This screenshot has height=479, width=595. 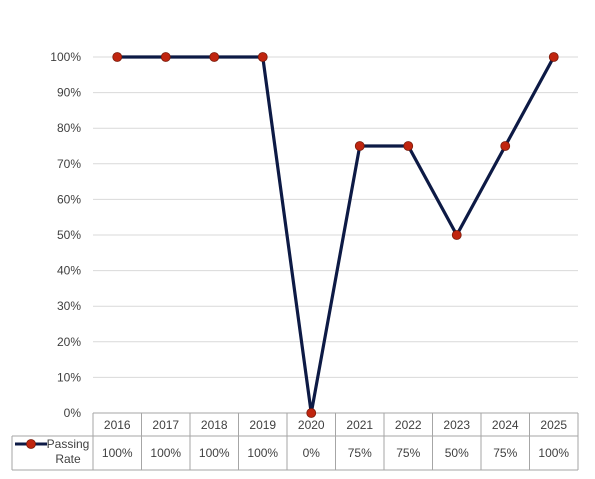 What do you see at coordinates (262, 425) in the screenshot?
I see `x-category-label: 2019` at bounding box center [262, 425].